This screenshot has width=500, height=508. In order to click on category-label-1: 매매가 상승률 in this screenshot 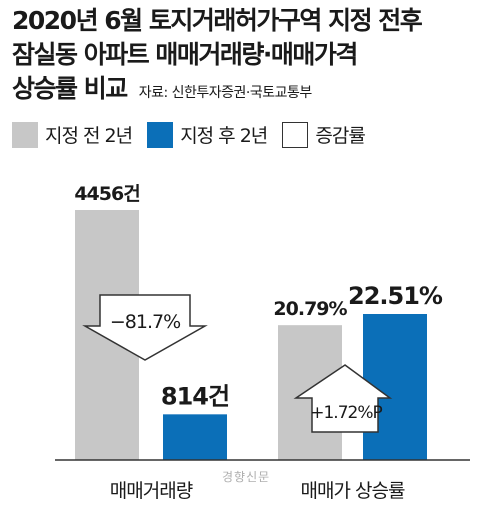, I will do `click(353, 491)`.